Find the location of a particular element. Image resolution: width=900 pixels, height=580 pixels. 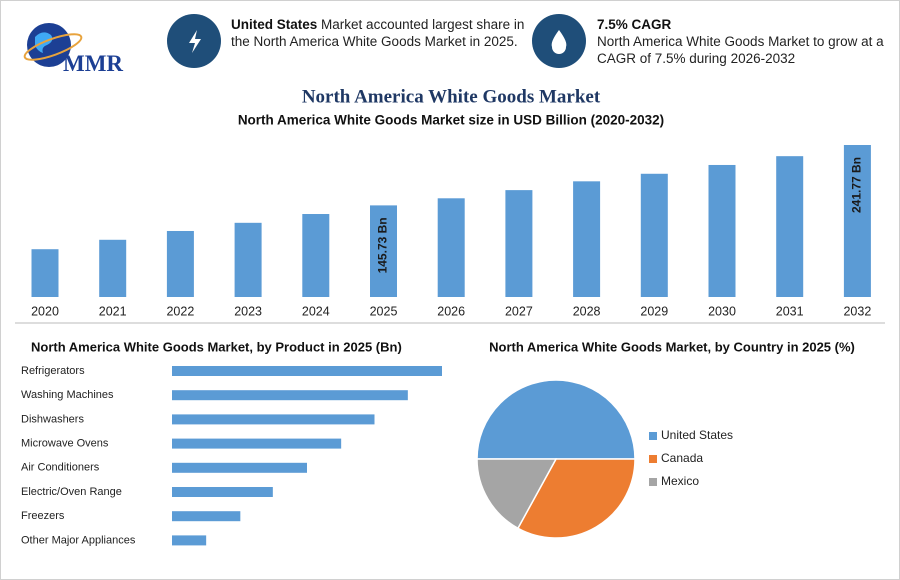

logo-text: MMR is located at coordinates (93, 63).